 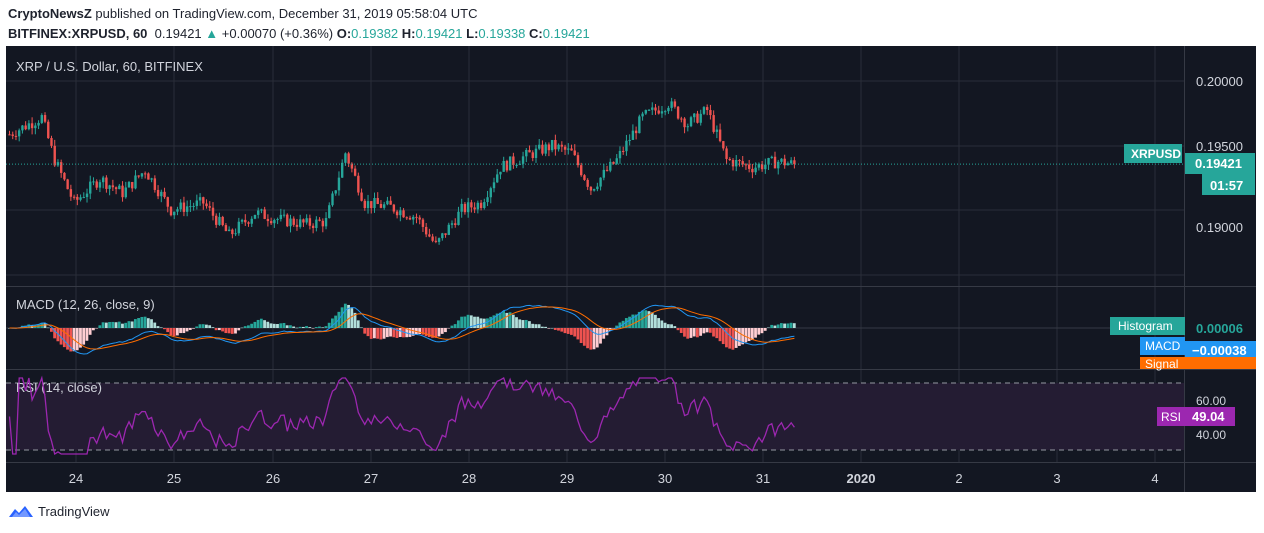 What do you see at coordinates (1220, 350) in the screenshot?
I see `macd-value-bg` at bounding box center [1220, 350].